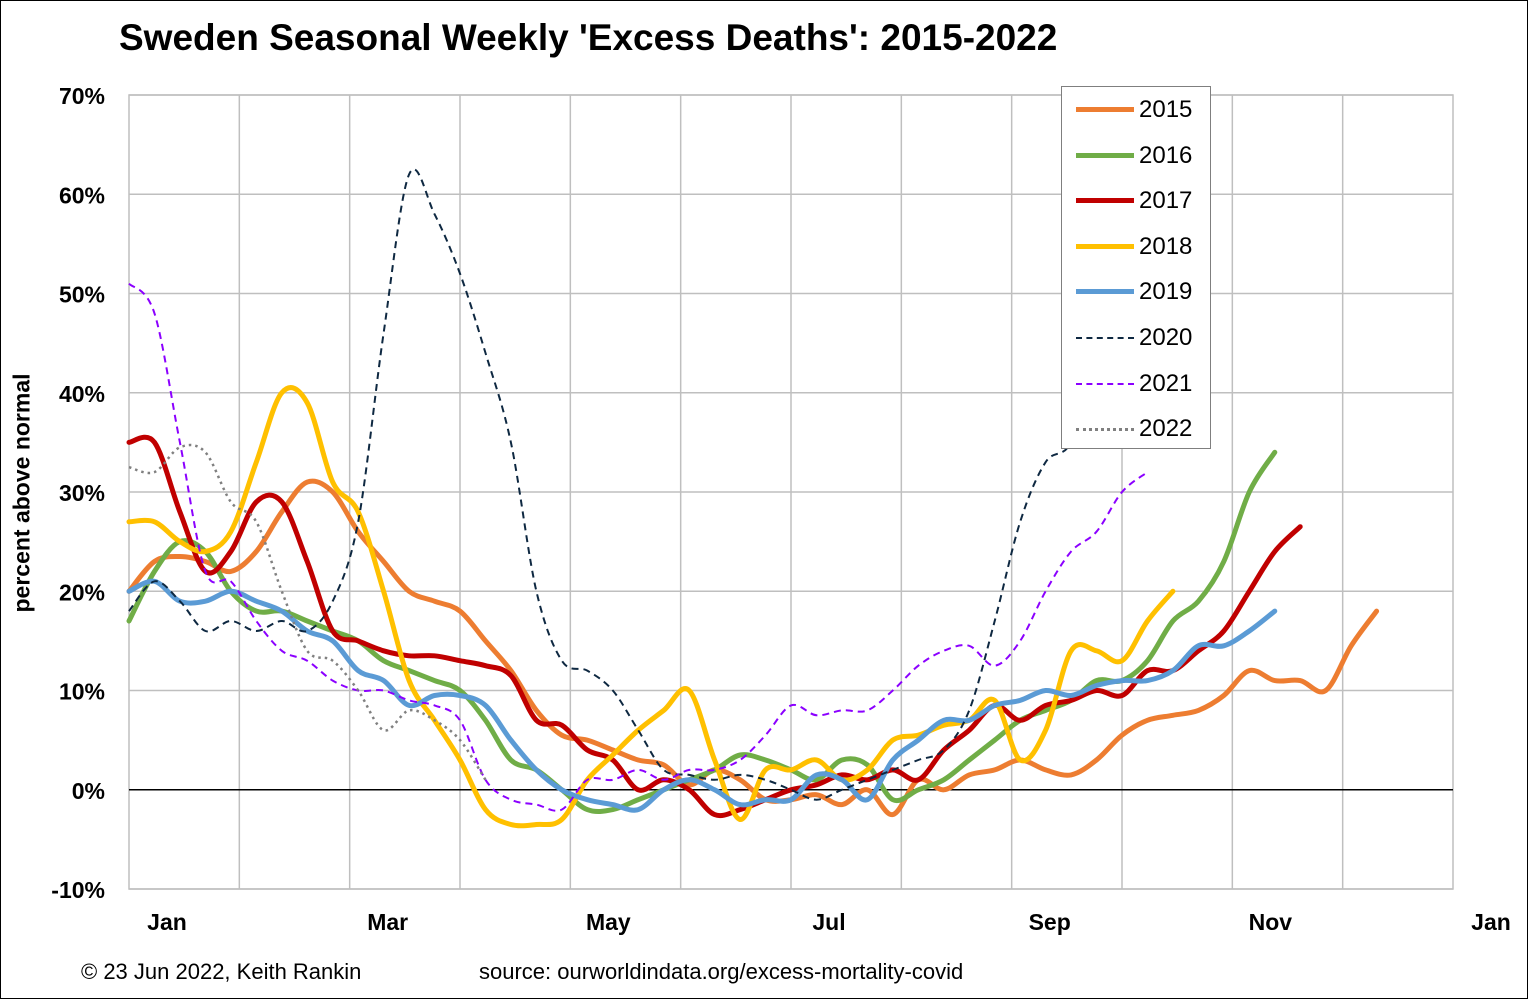  I want to click on legend-item-2017: 2017, so click(1146, 199).